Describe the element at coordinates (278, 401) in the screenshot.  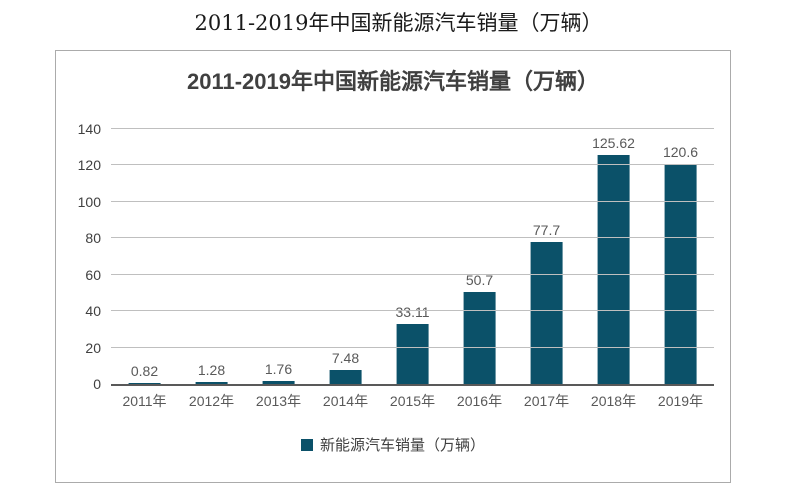
I see `x-tick-label-2013年: 2013年` at that location.